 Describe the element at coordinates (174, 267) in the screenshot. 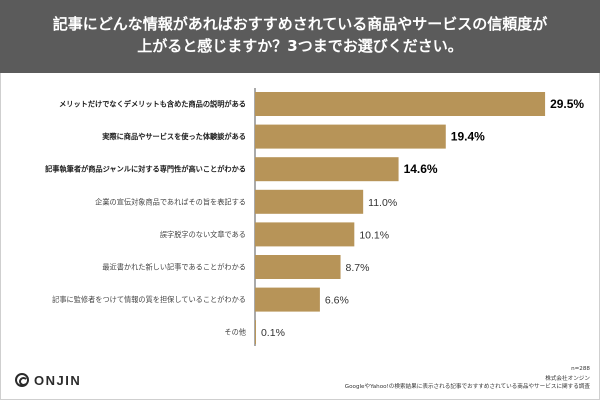

I see `category-label: 最近書かれた新しい記事であることがわかる` at that location.